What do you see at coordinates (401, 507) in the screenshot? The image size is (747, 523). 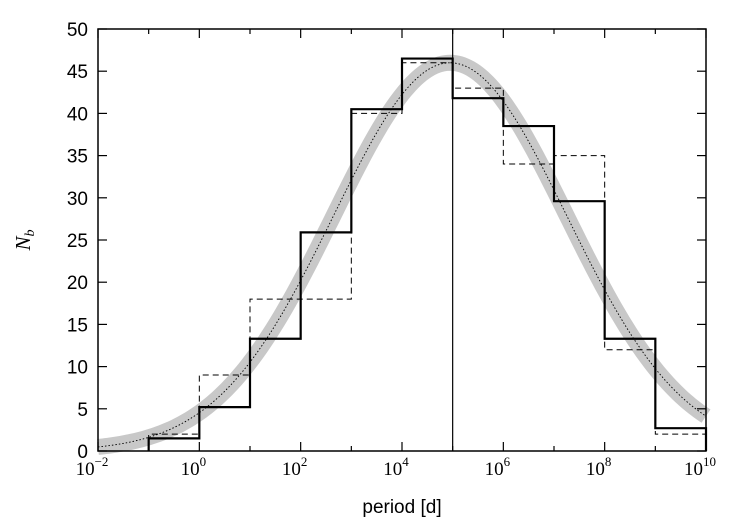 I see `x-axis-label: period [d]` at bounding box center [401, 507].